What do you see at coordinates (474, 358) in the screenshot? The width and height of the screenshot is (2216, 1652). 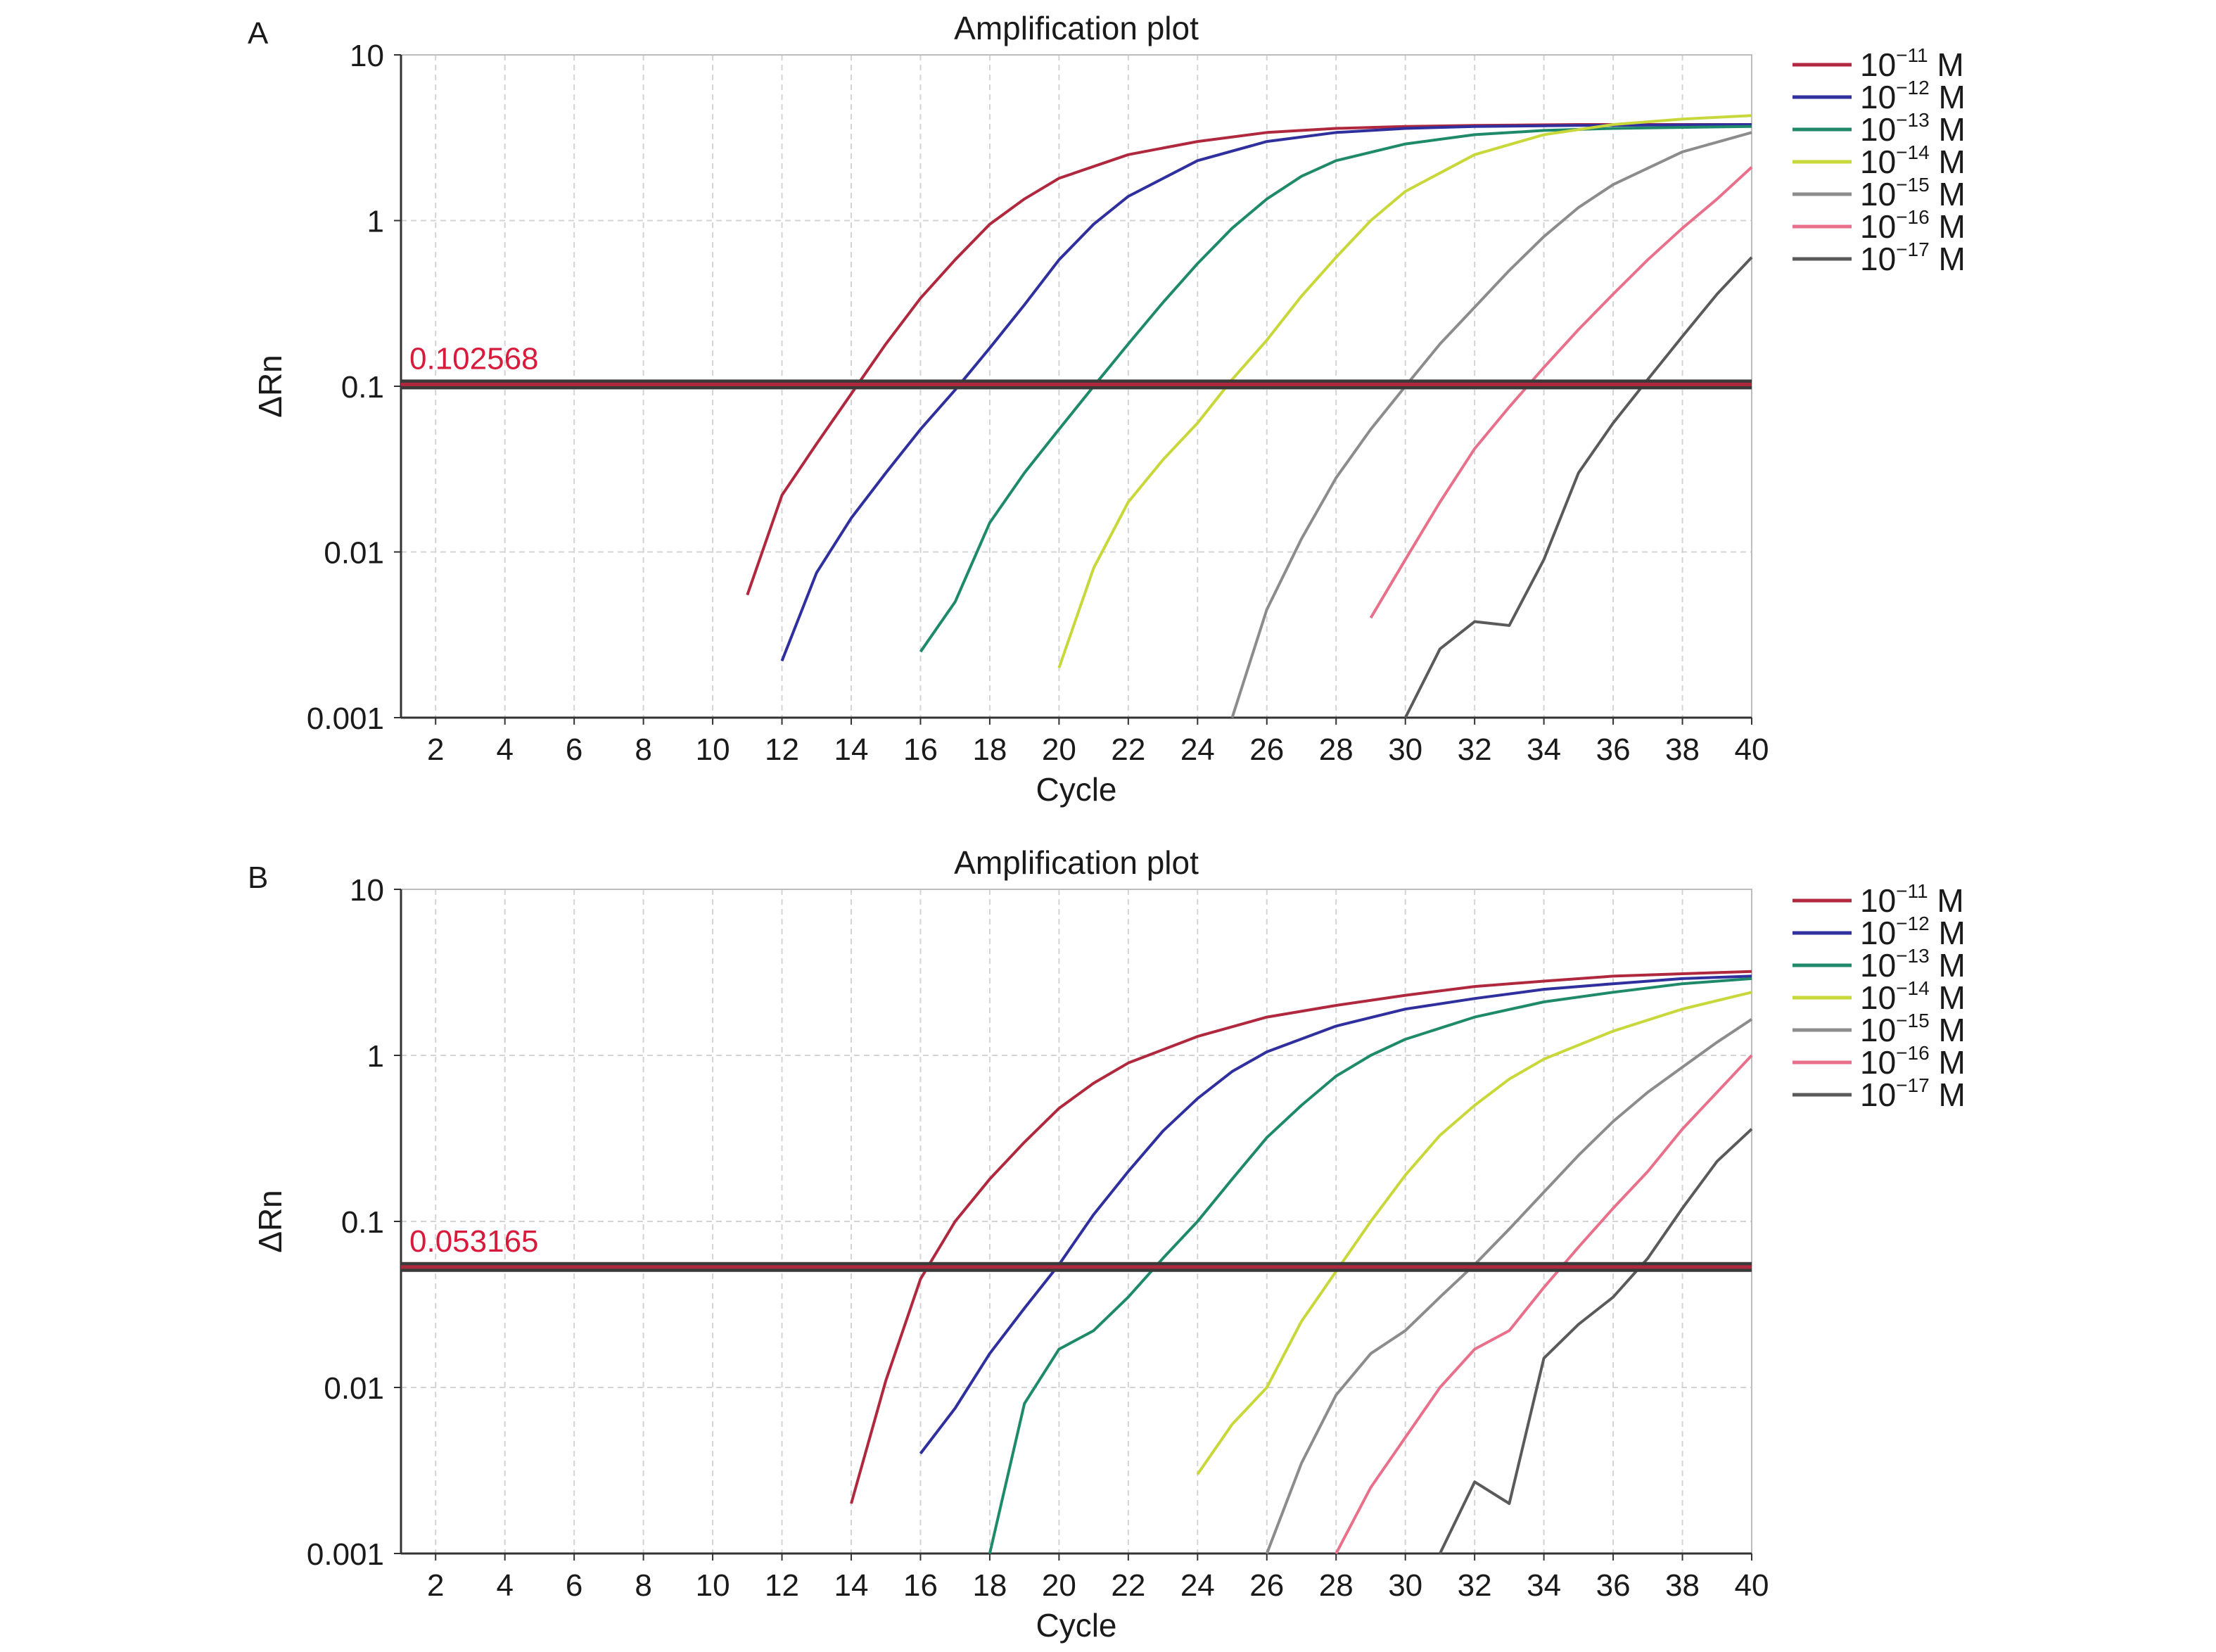 I see `threshold-label: 0.102568` at bounding box center [474, 358].